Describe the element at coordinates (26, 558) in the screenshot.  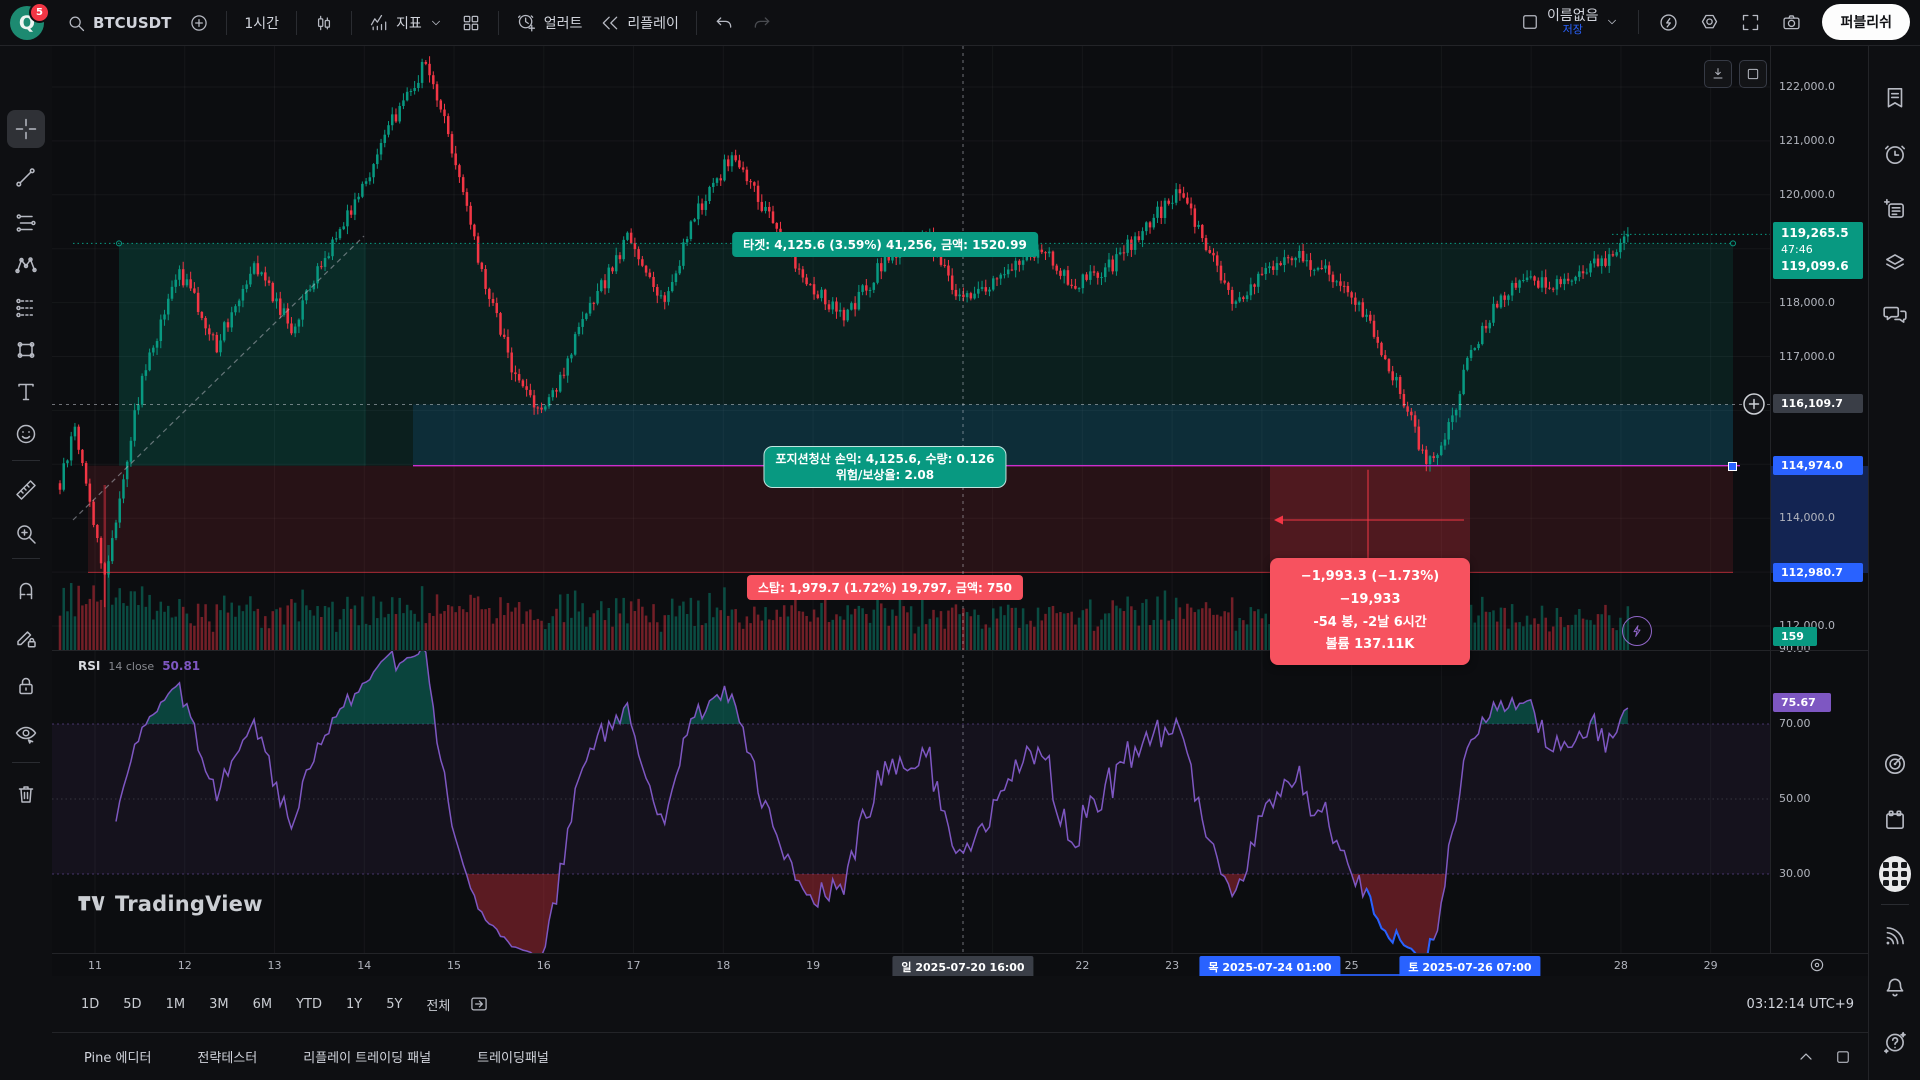
I see `rail-divider` at that location.